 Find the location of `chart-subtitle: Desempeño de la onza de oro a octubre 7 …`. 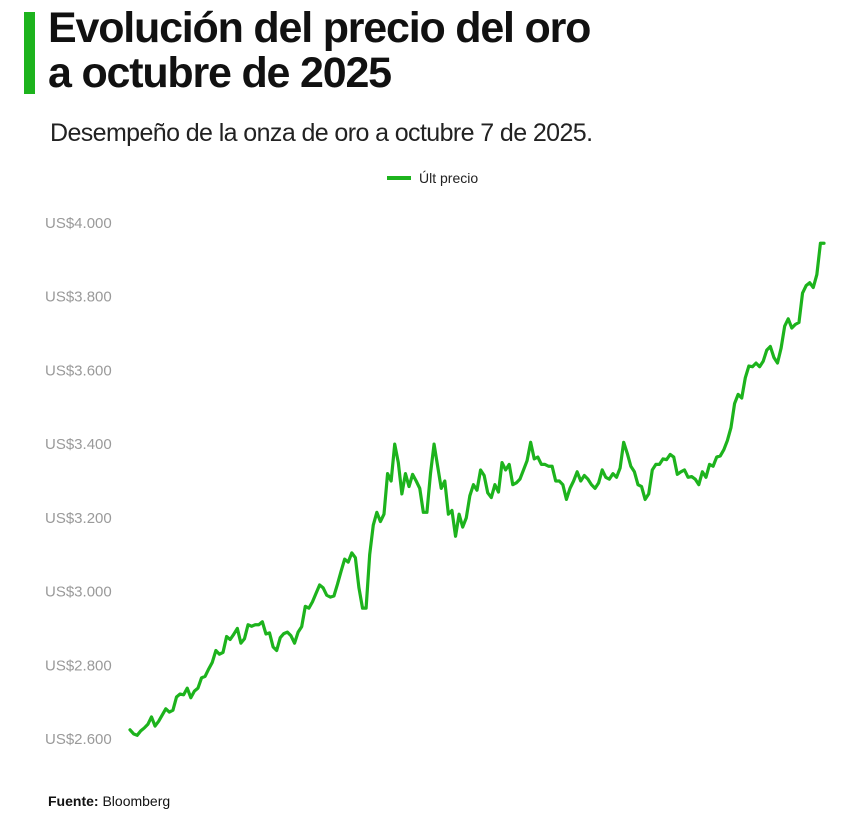

chart-subtitle: Desempeño de la onza de oro a octubre 7 … is located at coordinates (321, 133).